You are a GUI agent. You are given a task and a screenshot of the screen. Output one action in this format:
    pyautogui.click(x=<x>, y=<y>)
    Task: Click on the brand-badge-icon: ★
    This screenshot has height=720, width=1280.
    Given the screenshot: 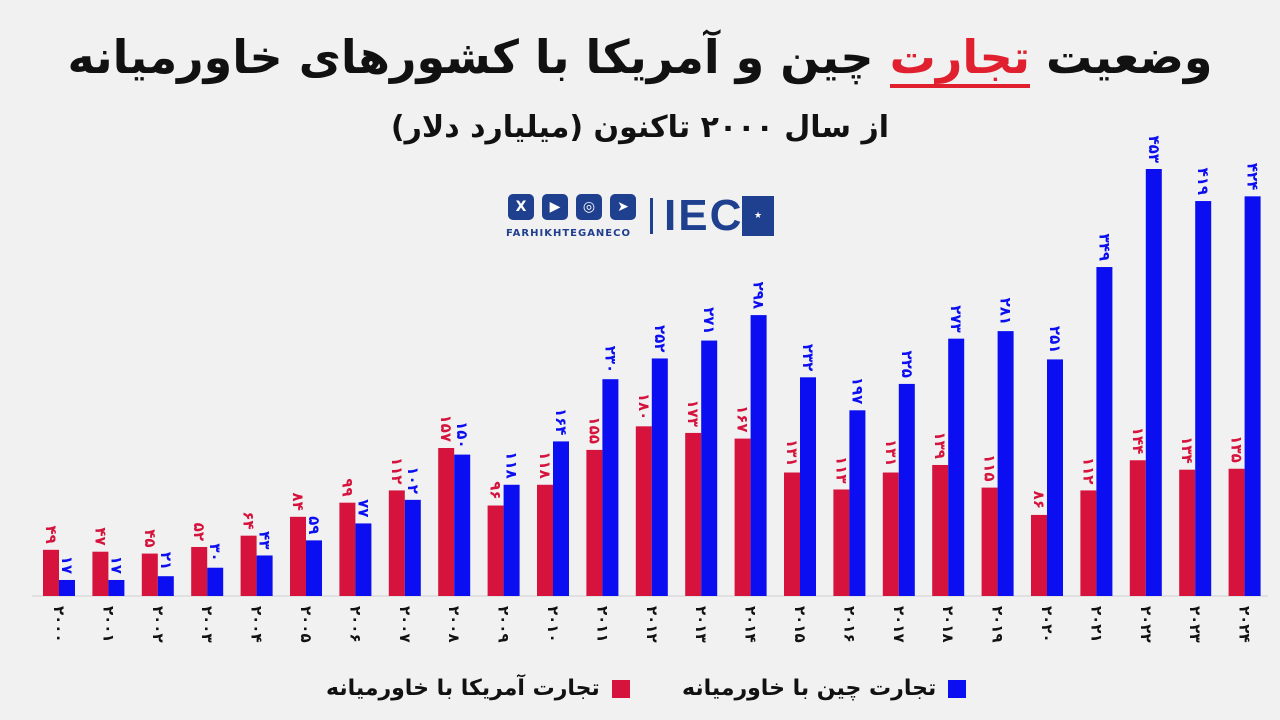 What is the action you would take?
    pyautogui.click(x=758, y=216)
    